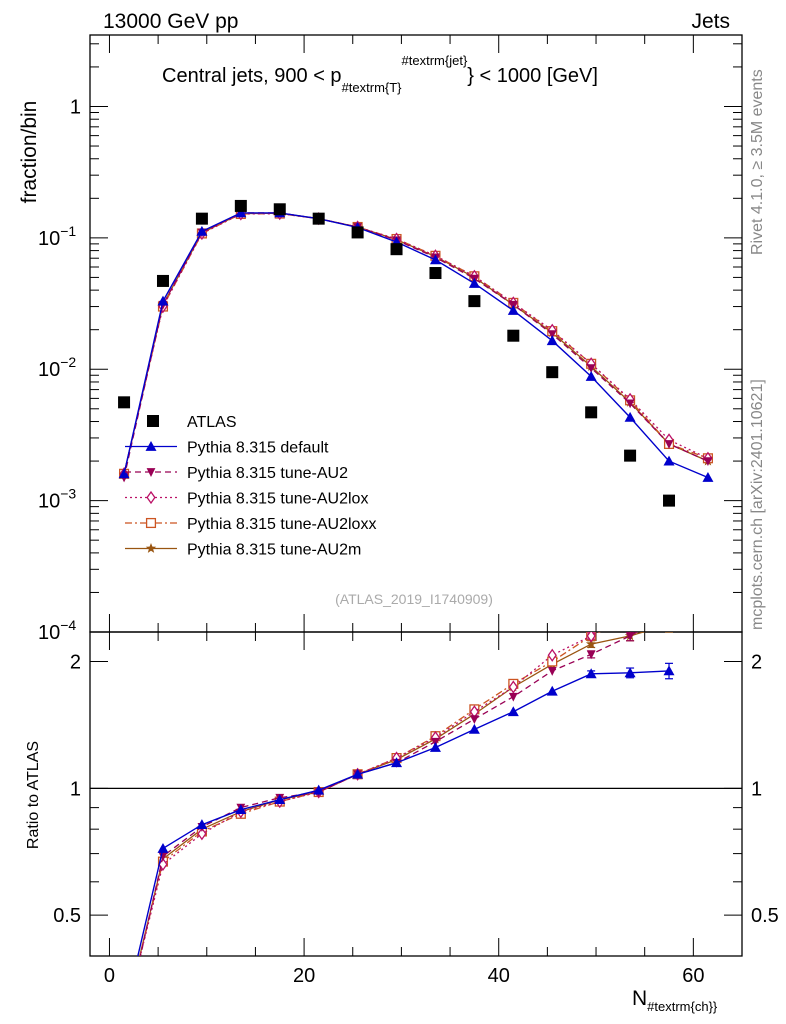 The width and height of the screenshot is (786, 1024). What do you see at coordinates (68, 362) in the screenshot?
I see `main-y-tick-exp: −2` at bounding box center [68, 362].